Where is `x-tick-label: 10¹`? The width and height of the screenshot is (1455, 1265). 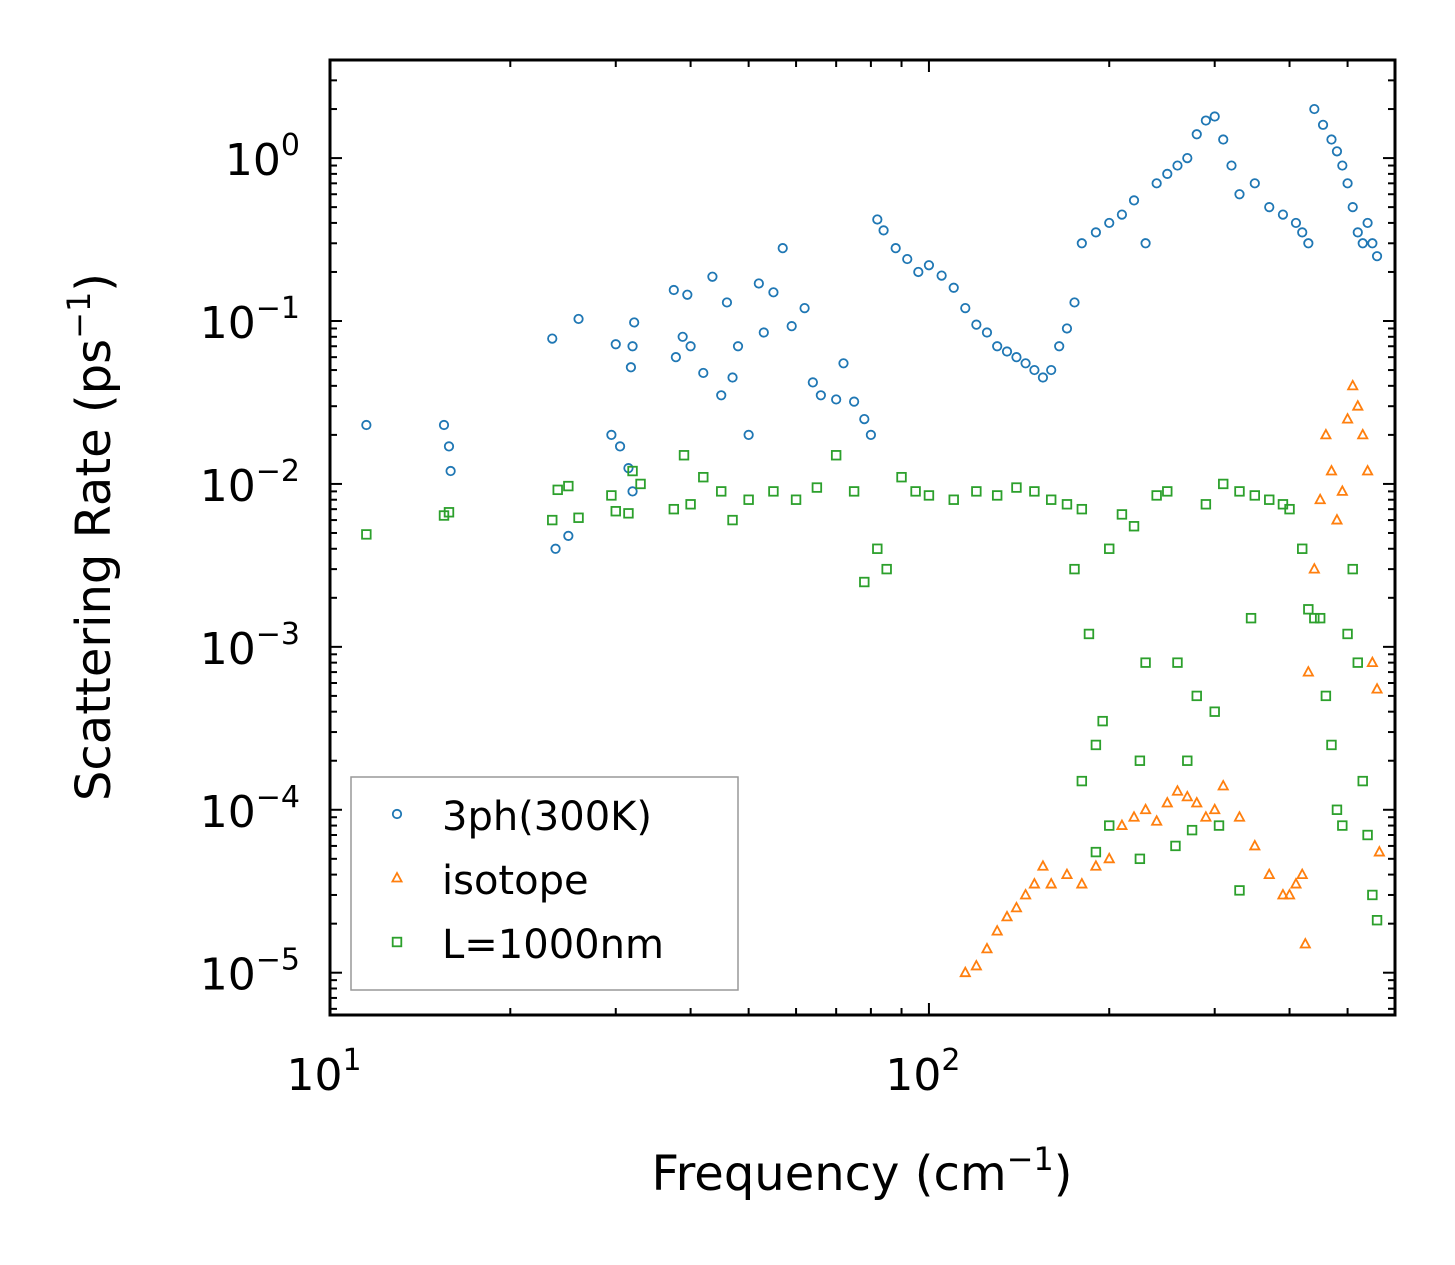 x-tick-label: 10¹ is located at coordinates (323, 1072).